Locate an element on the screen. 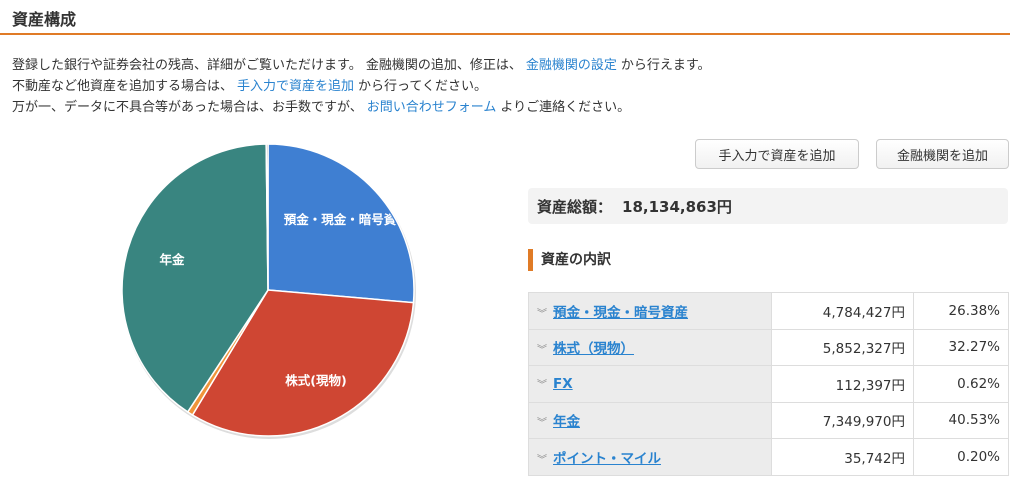 This screenshot has height=497, width=1024. intro-text: から行ってください。 is located at coordinates (422, 86).